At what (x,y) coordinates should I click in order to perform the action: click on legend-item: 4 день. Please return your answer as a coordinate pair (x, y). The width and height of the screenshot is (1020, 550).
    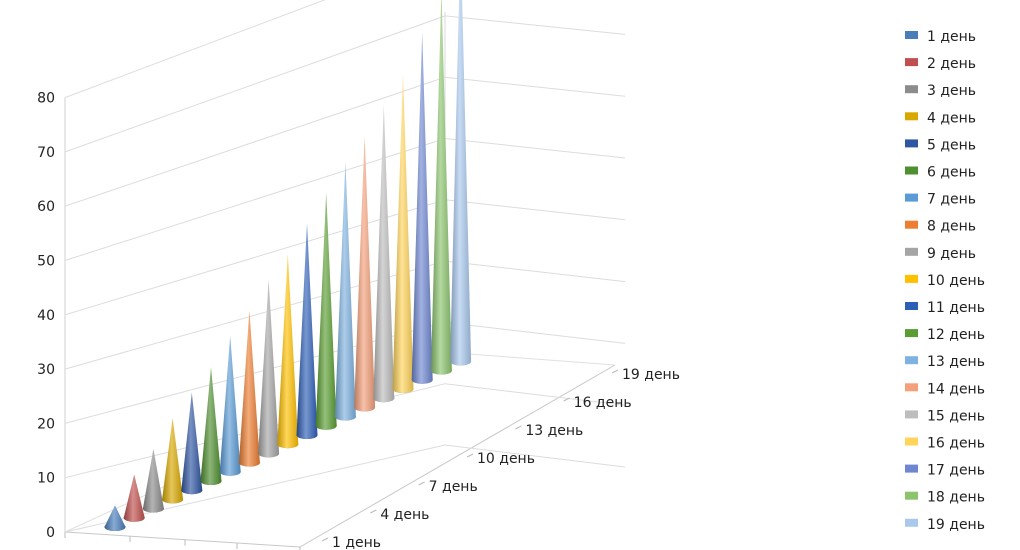
    Looking at the image, I should click on (940, 118).